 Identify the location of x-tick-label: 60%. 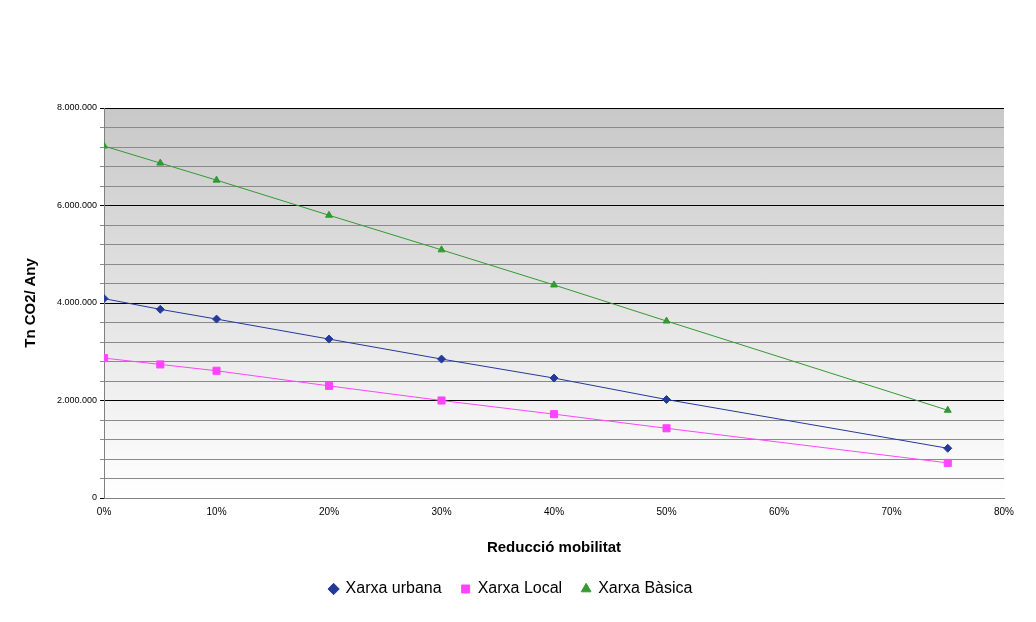
(779, 511).